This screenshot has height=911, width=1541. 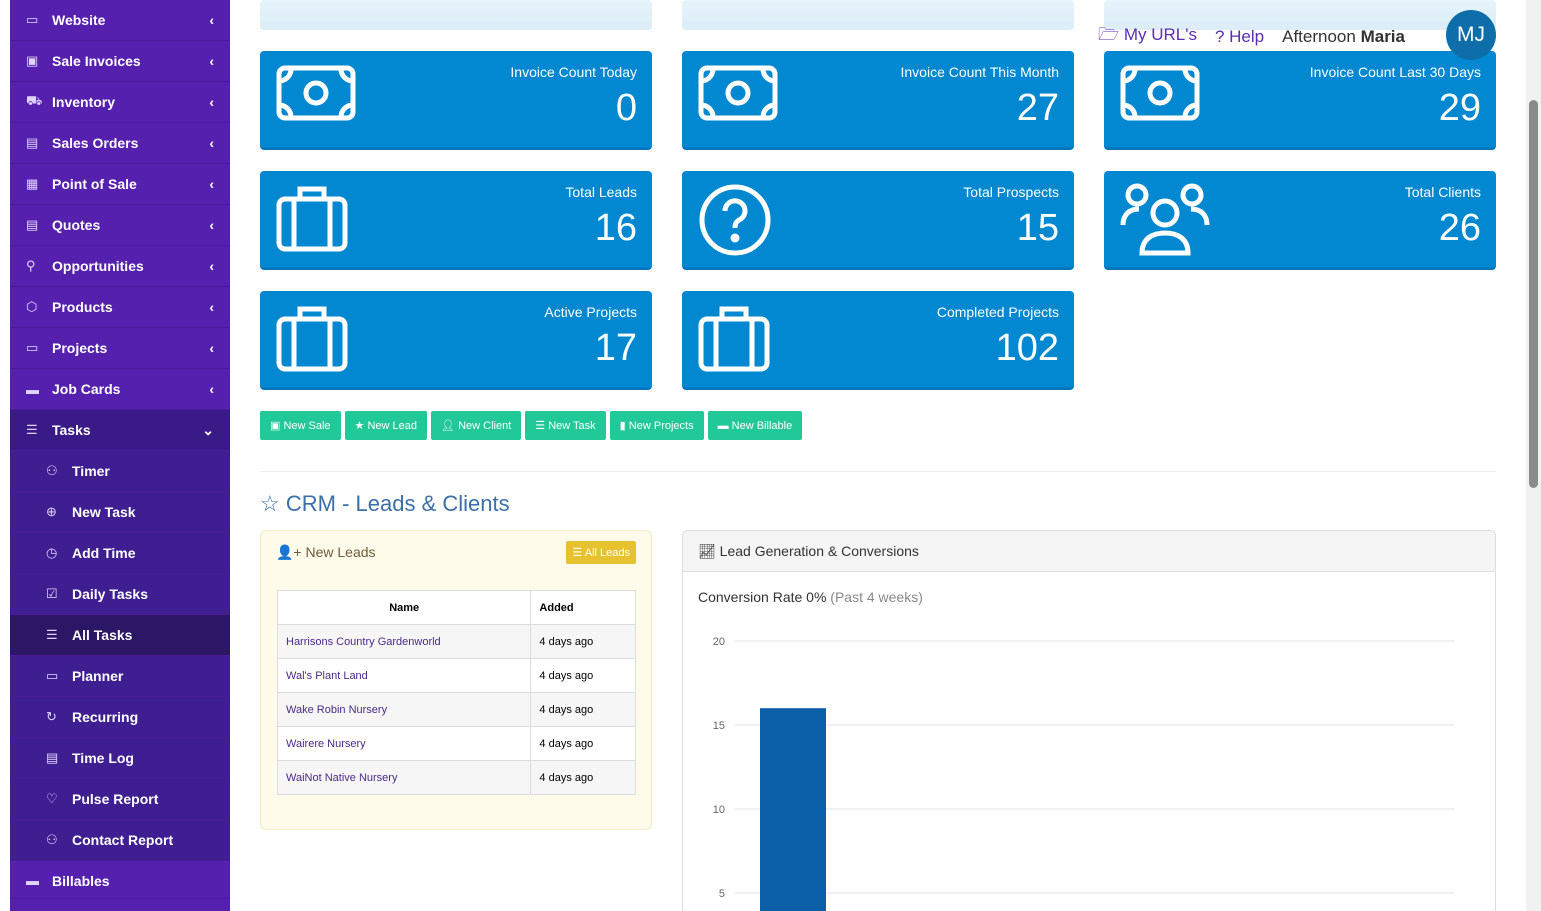 I want to click on new-task-button: ☰ New Task, so click(x=565, y=425).